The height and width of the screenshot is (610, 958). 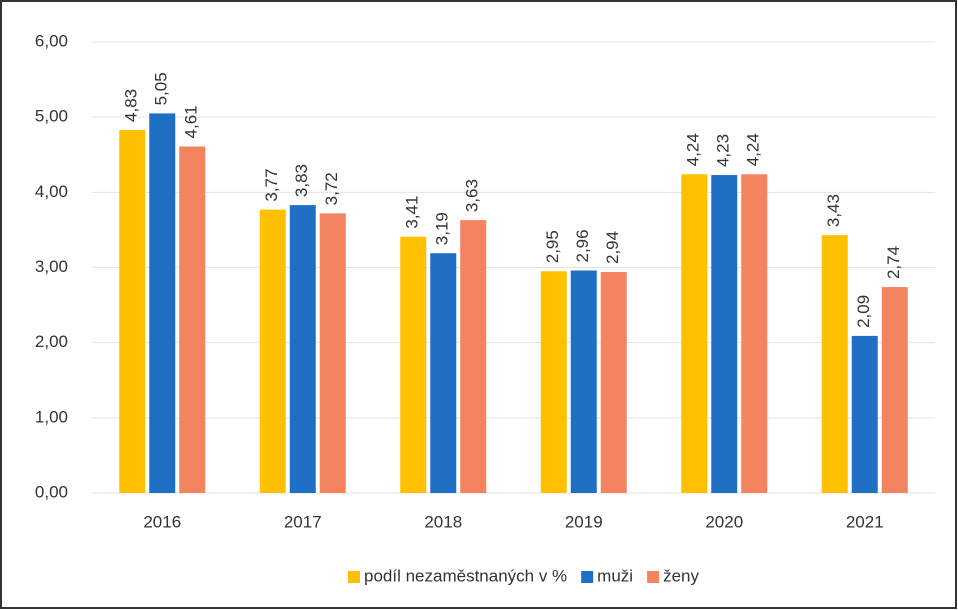 What do you see at coordinates (161, 88) in the screenshot?
I see `value-label: 5,05` at bounding box center [161, 88].